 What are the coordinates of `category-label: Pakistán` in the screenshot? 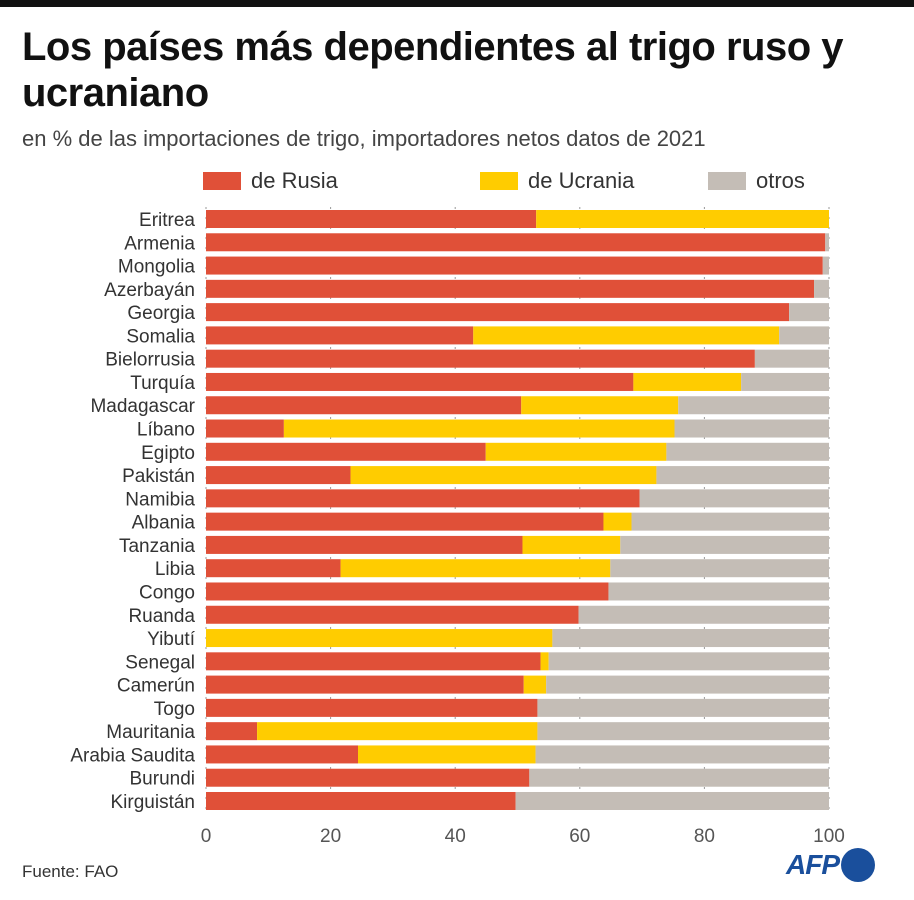 It's located at (158, 476).